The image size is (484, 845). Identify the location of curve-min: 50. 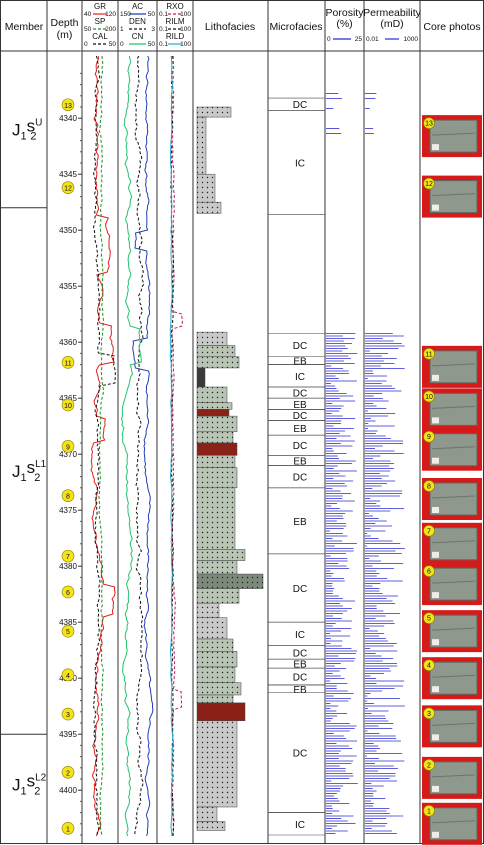
(88, 29).